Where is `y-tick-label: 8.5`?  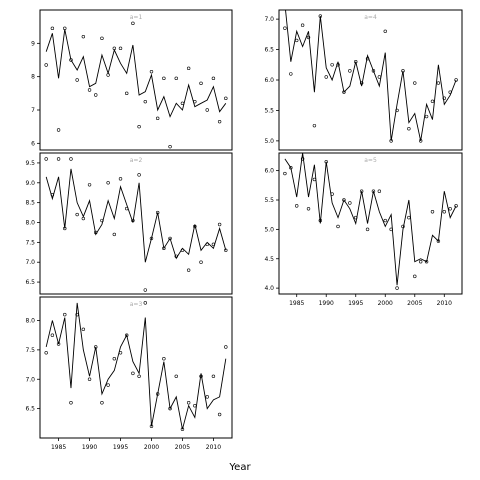 y-tick-label: 8.5 is located at coordinates (30, 203).